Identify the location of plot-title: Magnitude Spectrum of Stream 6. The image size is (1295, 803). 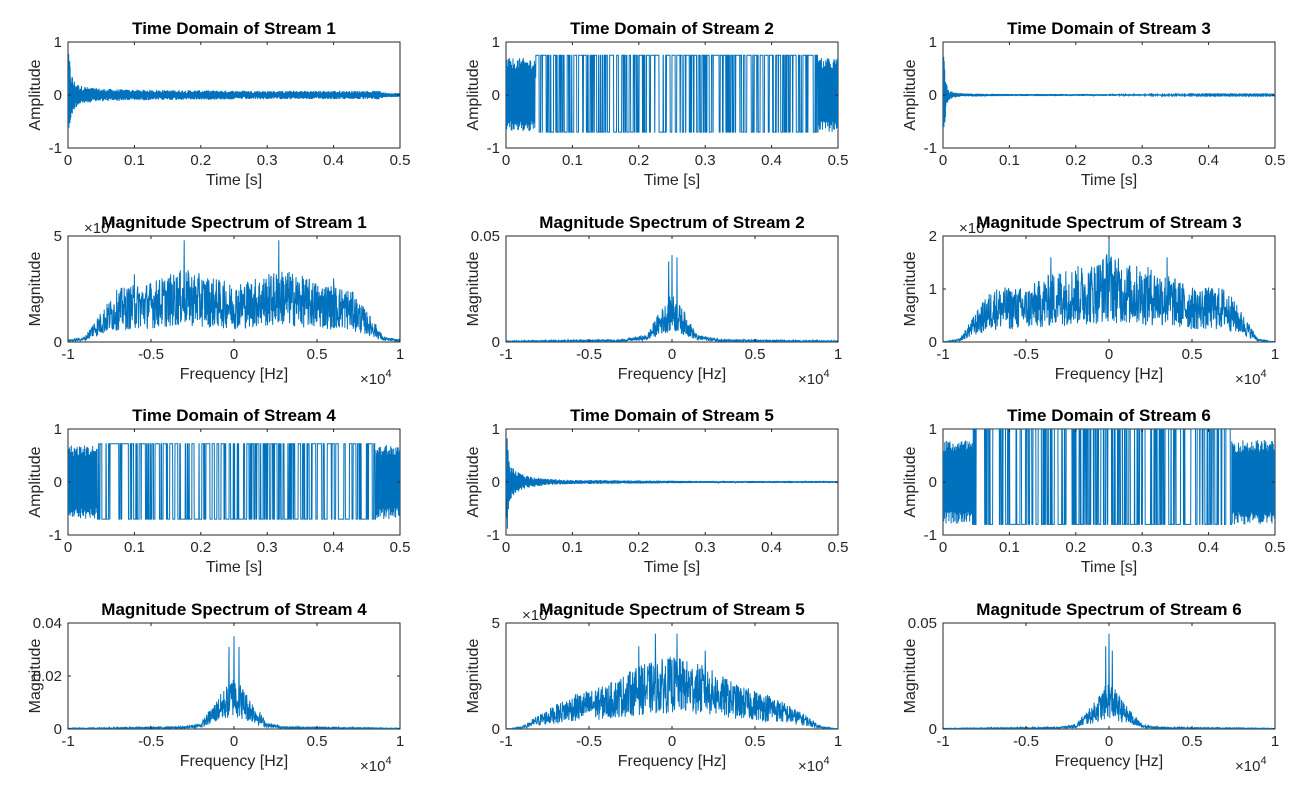
(1108, 609).